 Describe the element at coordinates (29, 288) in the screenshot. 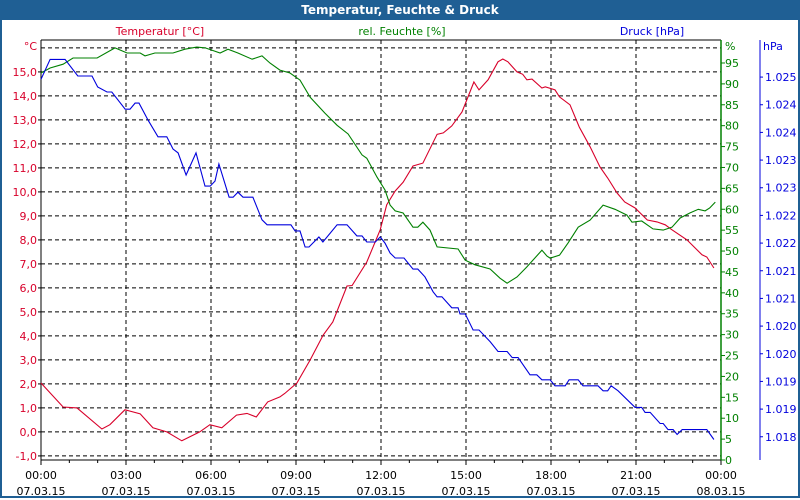

I see `temperature-tick-label: 6,0` at that location.